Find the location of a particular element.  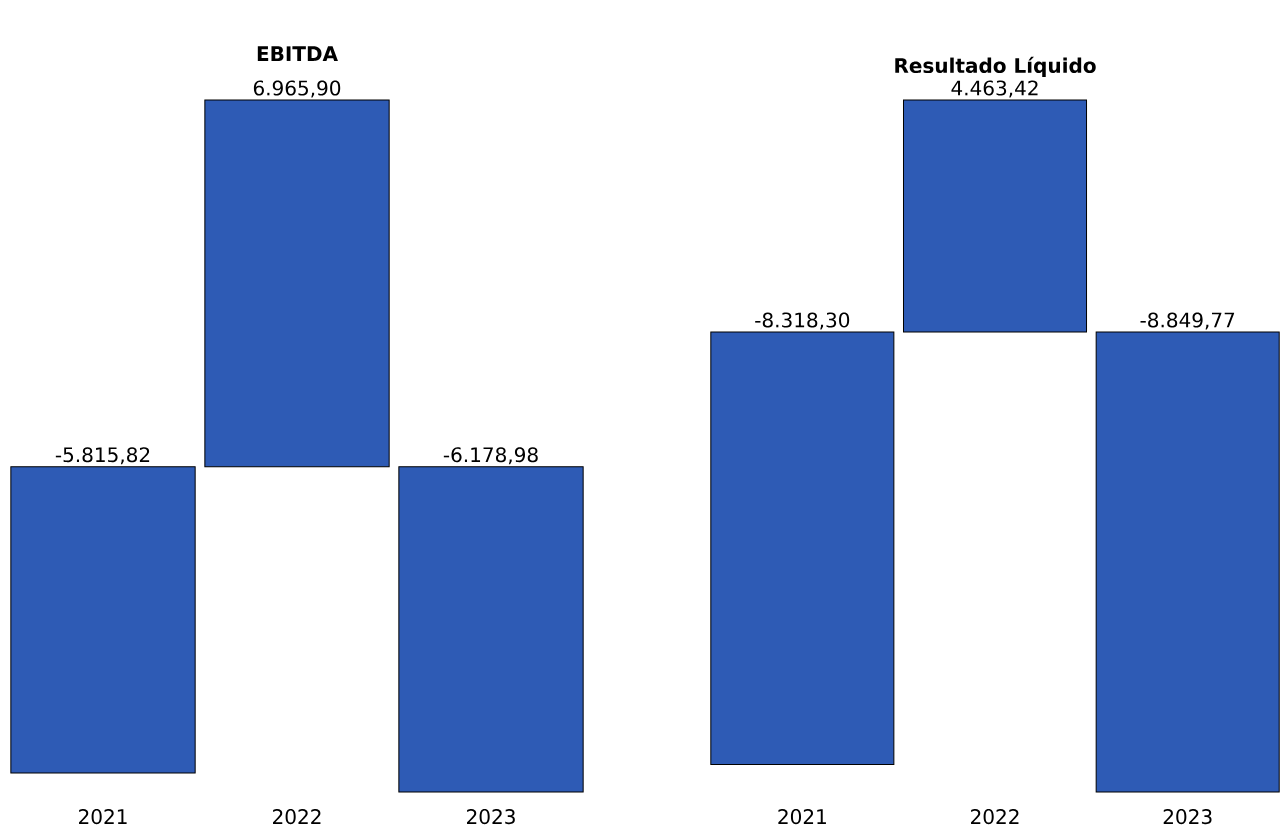

data-label: -8.318,30 is located at coordinates (802, 321).